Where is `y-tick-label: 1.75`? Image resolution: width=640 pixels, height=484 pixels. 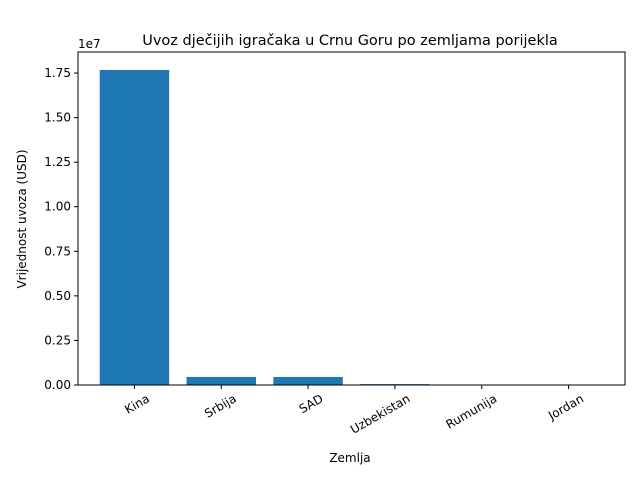 y-tick-label: 1.75 is located at coordinates (57, 73).